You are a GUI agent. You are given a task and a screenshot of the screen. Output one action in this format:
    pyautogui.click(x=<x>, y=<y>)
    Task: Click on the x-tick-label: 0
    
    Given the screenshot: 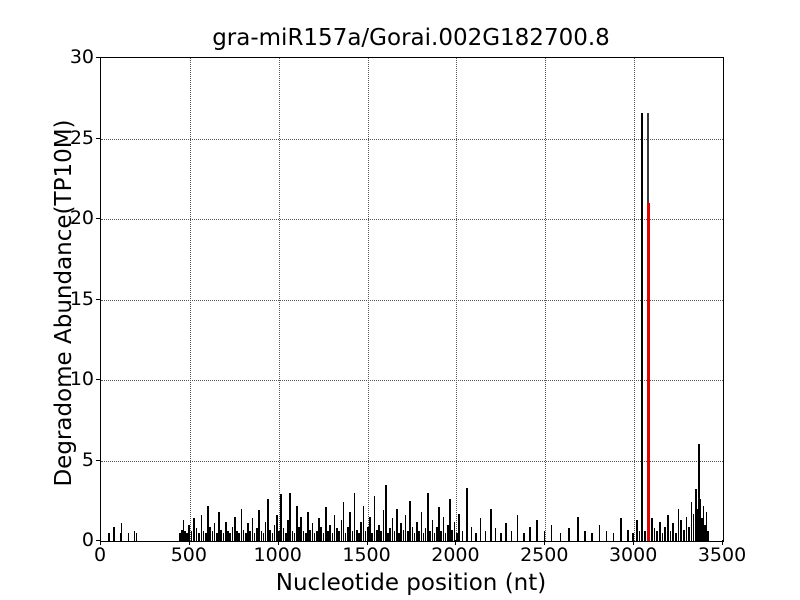 What is the action you would take?
    pyautogui.click(x=100, y=555)
    